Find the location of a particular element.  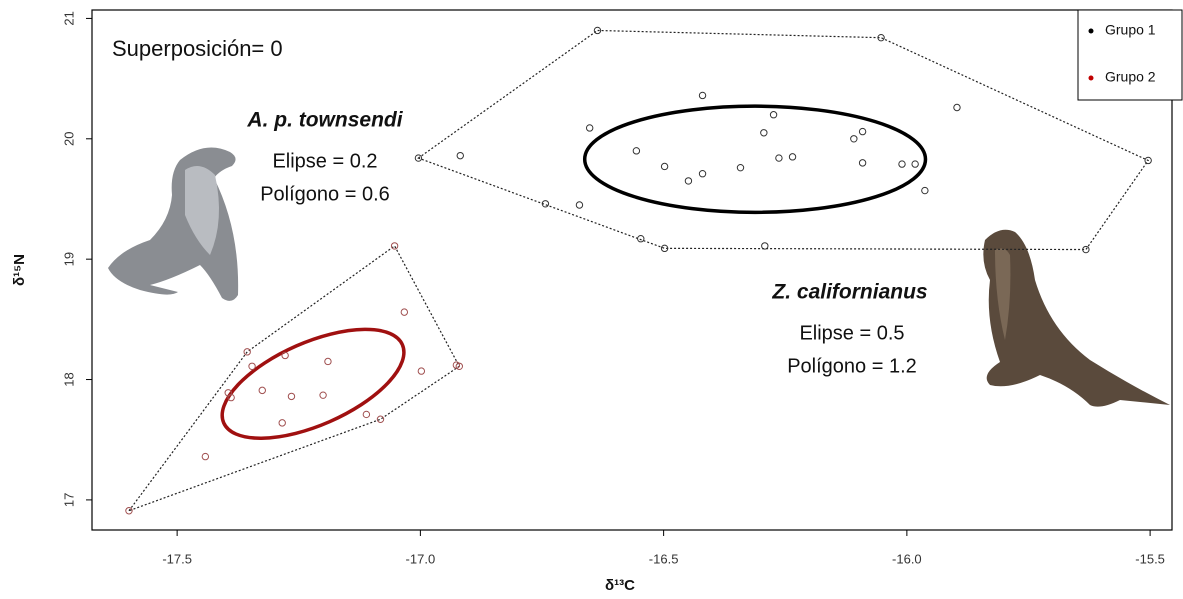

annotation: Z. californianus is located at coordinates (849, 292).